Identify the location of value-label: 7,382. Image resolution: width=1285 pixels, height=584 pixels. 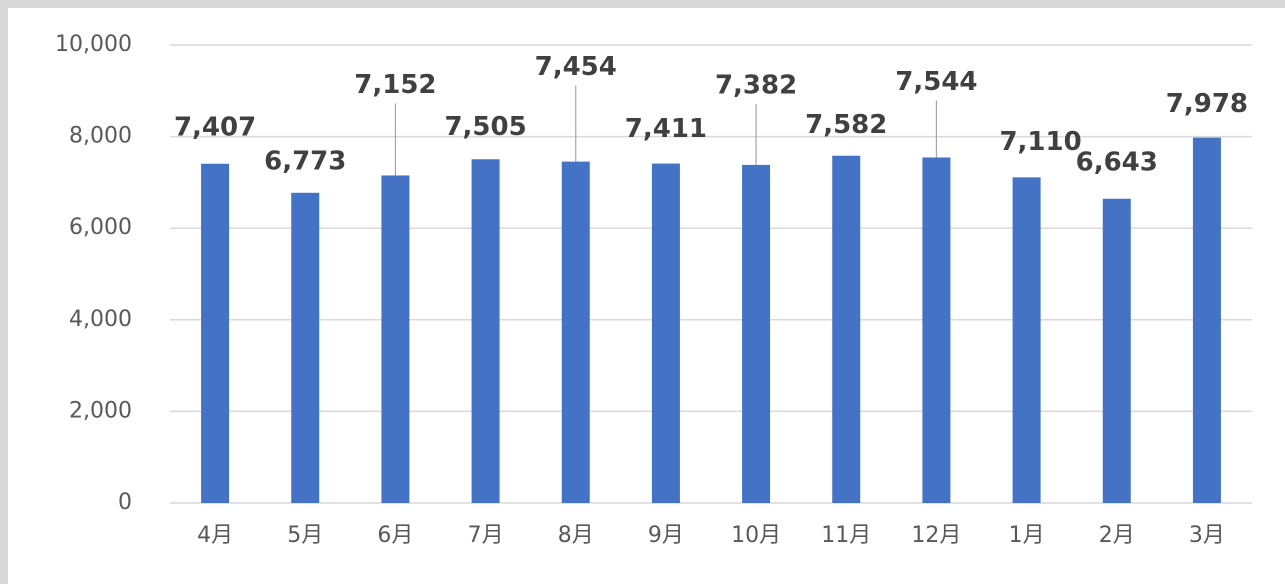
(756, 85).